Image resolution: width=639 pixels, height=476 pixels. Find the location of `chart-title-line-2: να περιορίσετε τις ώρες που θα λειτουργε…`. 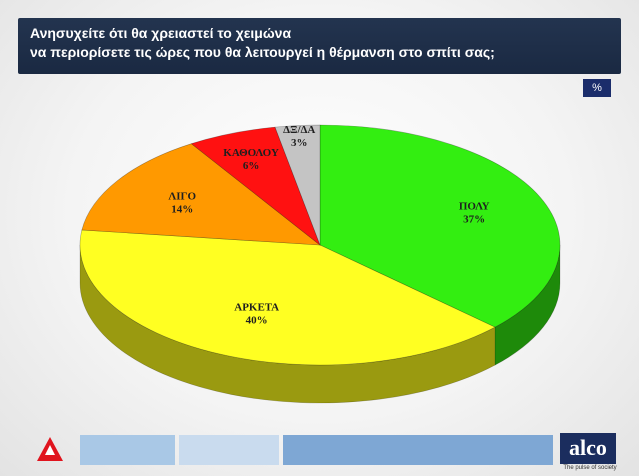

chart-title-line-2: να περιορίσετε τις ώρες που θα λειτουργε… is located at coordinates (262, 52).